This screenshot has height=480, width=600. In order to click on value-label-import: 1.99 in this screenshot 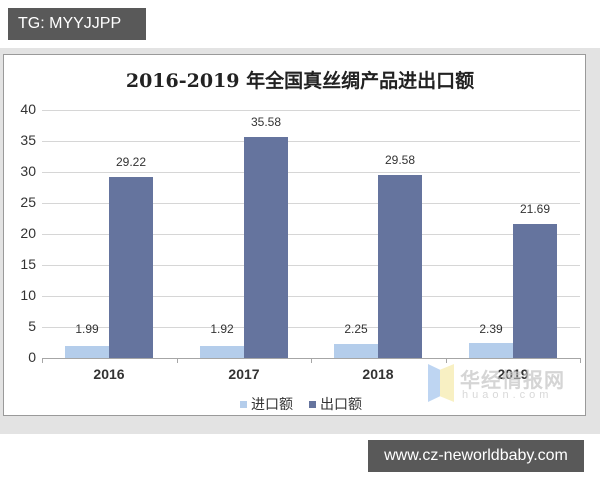, I will do `click(87, 329)`.